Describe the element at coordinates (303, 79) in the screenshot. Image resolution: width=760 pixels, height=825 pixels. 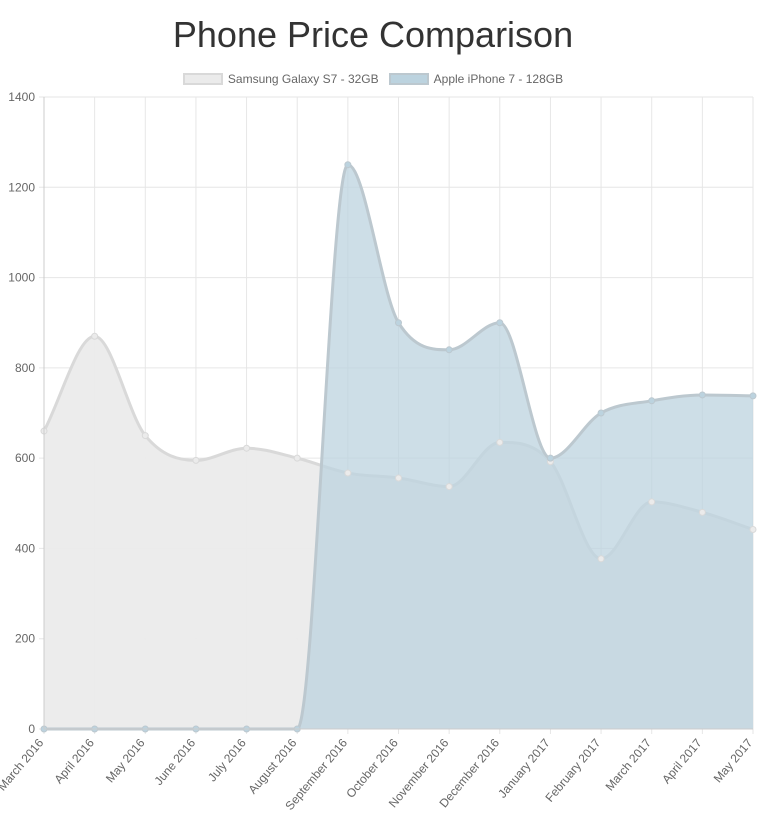
I see `legend-label-samsung: Samsung Galaxy S7 - 32GB` at that location.